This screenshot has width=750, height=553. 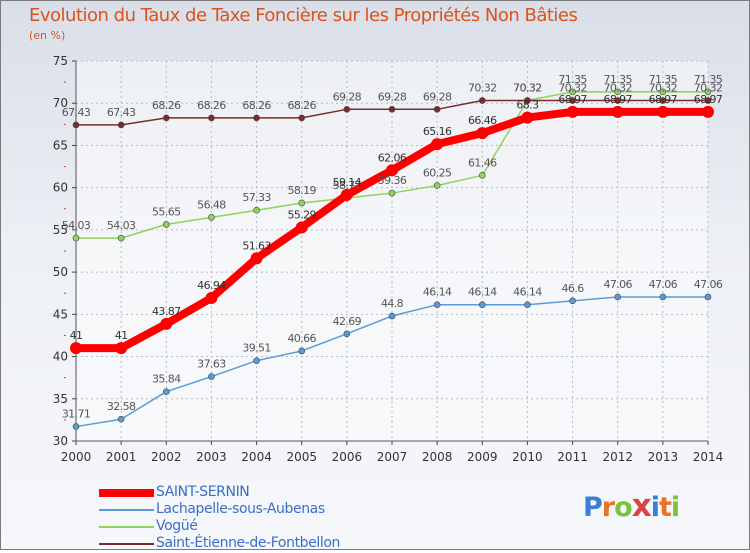 What do you see at coordinates (437, 173) in the screenshot?
I see `data-label: 60.25` at bounding box center [437, 173].